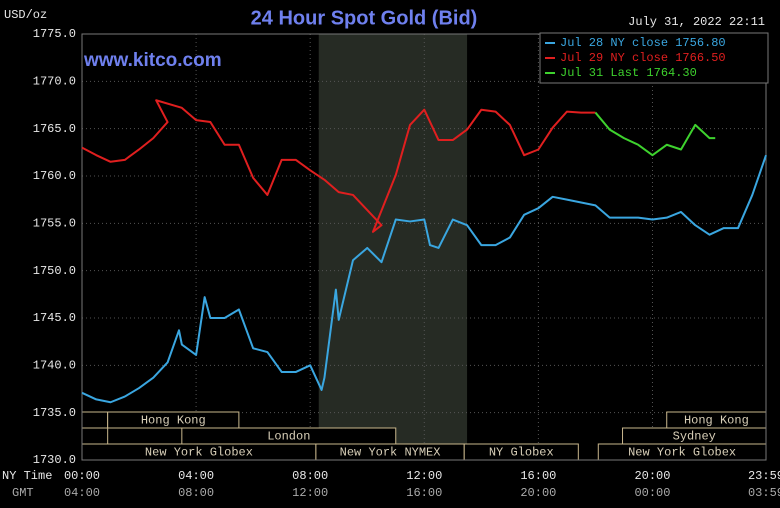 The width and height of the screenshot is (780, 508). Describe the element at coordinates (152, 60) in the screenshot. I see `watermark: www.kitco.com` at that location.